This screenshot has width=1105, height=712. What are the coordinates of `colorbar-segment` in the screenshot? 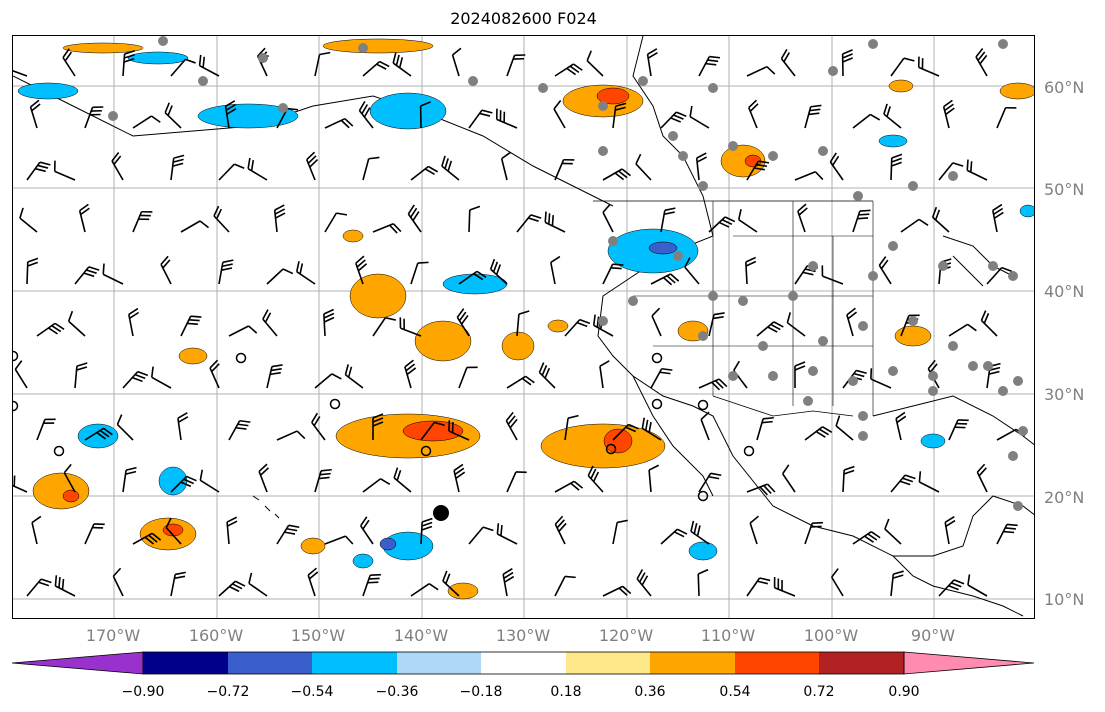 It's located at (185, 663).